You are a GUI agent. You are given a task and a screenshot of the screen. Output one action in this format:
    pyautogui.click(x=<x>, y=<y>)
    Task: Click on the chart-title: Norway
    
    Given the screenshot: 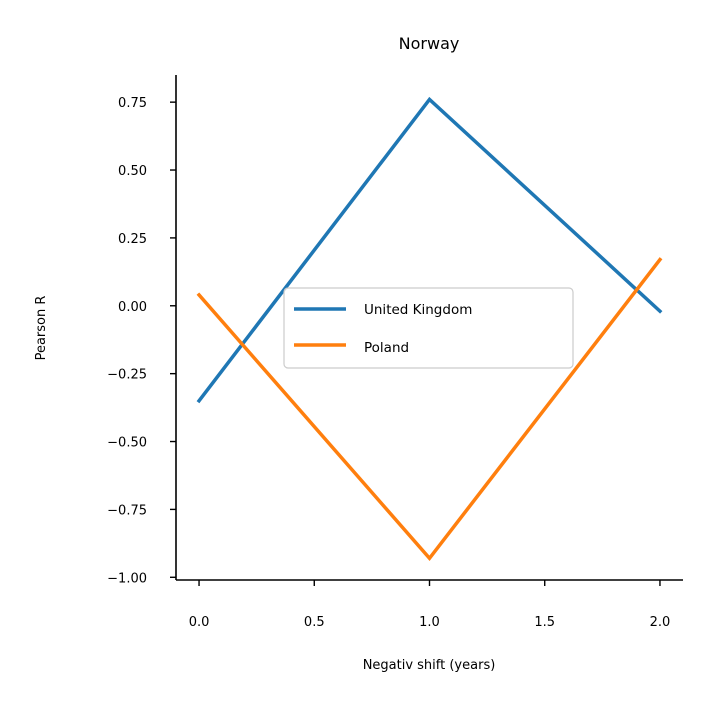 What is the action you would take?
    pyautogui.click(x=429, y=43)
    